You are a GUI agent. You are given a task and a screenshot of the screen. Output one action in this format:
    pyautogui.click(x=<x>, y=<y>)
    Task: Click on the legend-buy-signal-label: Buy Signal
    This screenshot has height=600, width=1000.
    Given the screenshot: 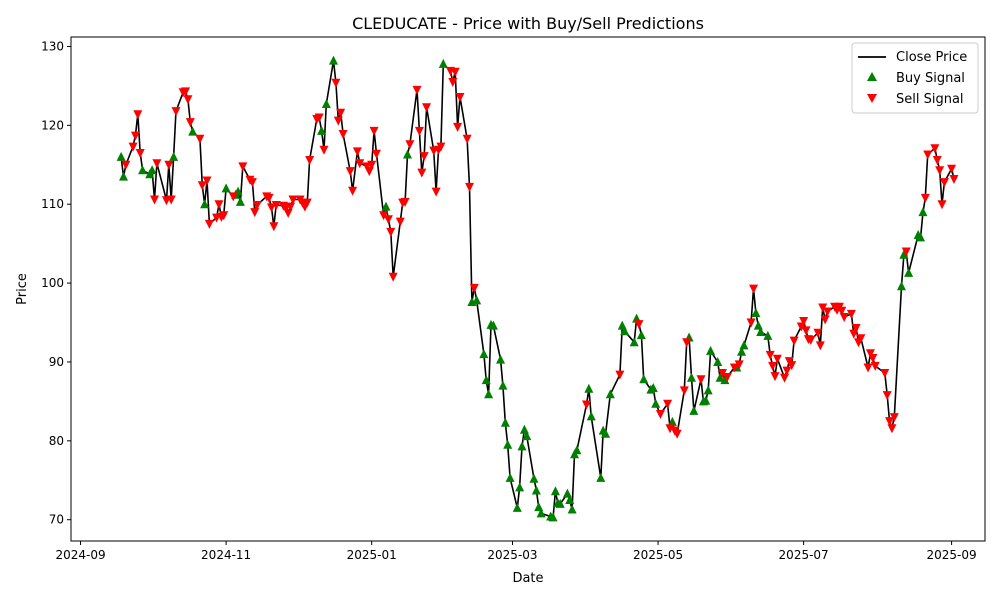 What is the action you would take?
    pyautogui.click(x=930, y=78)
    